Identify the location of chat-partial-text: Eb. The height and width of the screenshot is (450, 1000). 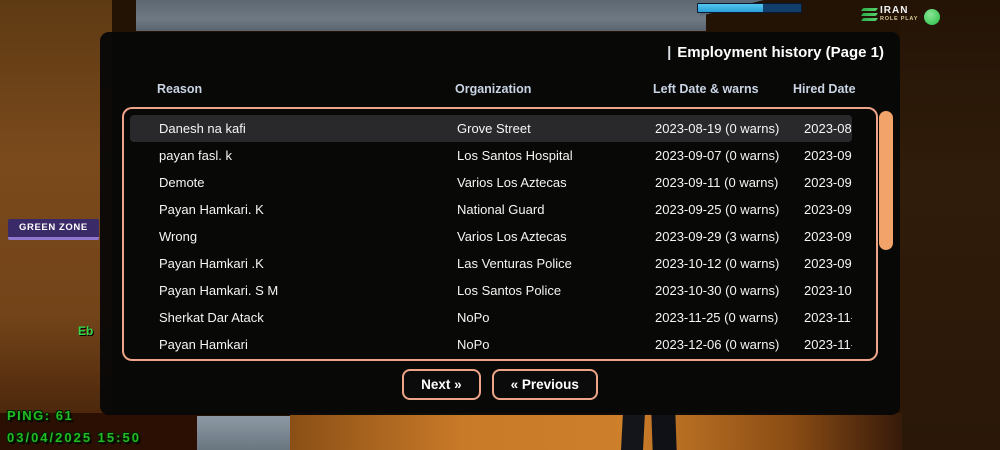
(86, 331).